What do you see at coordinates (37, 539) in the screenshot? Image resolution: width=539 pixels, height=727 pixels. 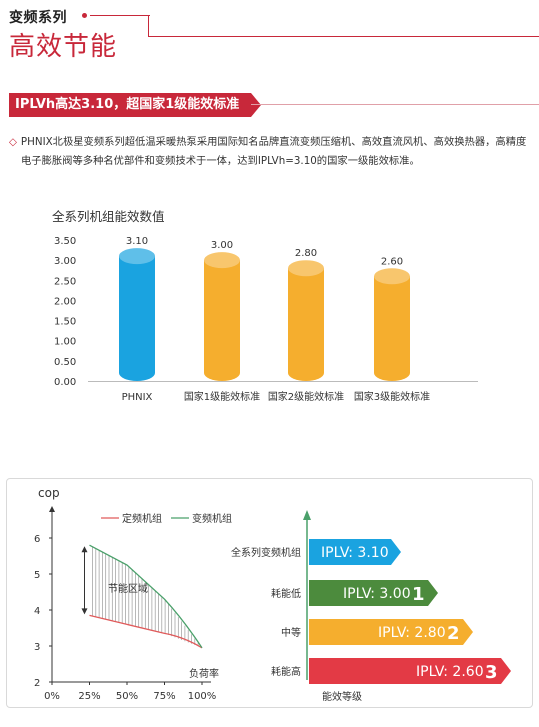 I see `y-tick-label: 6` at bounding box center [37, 539].